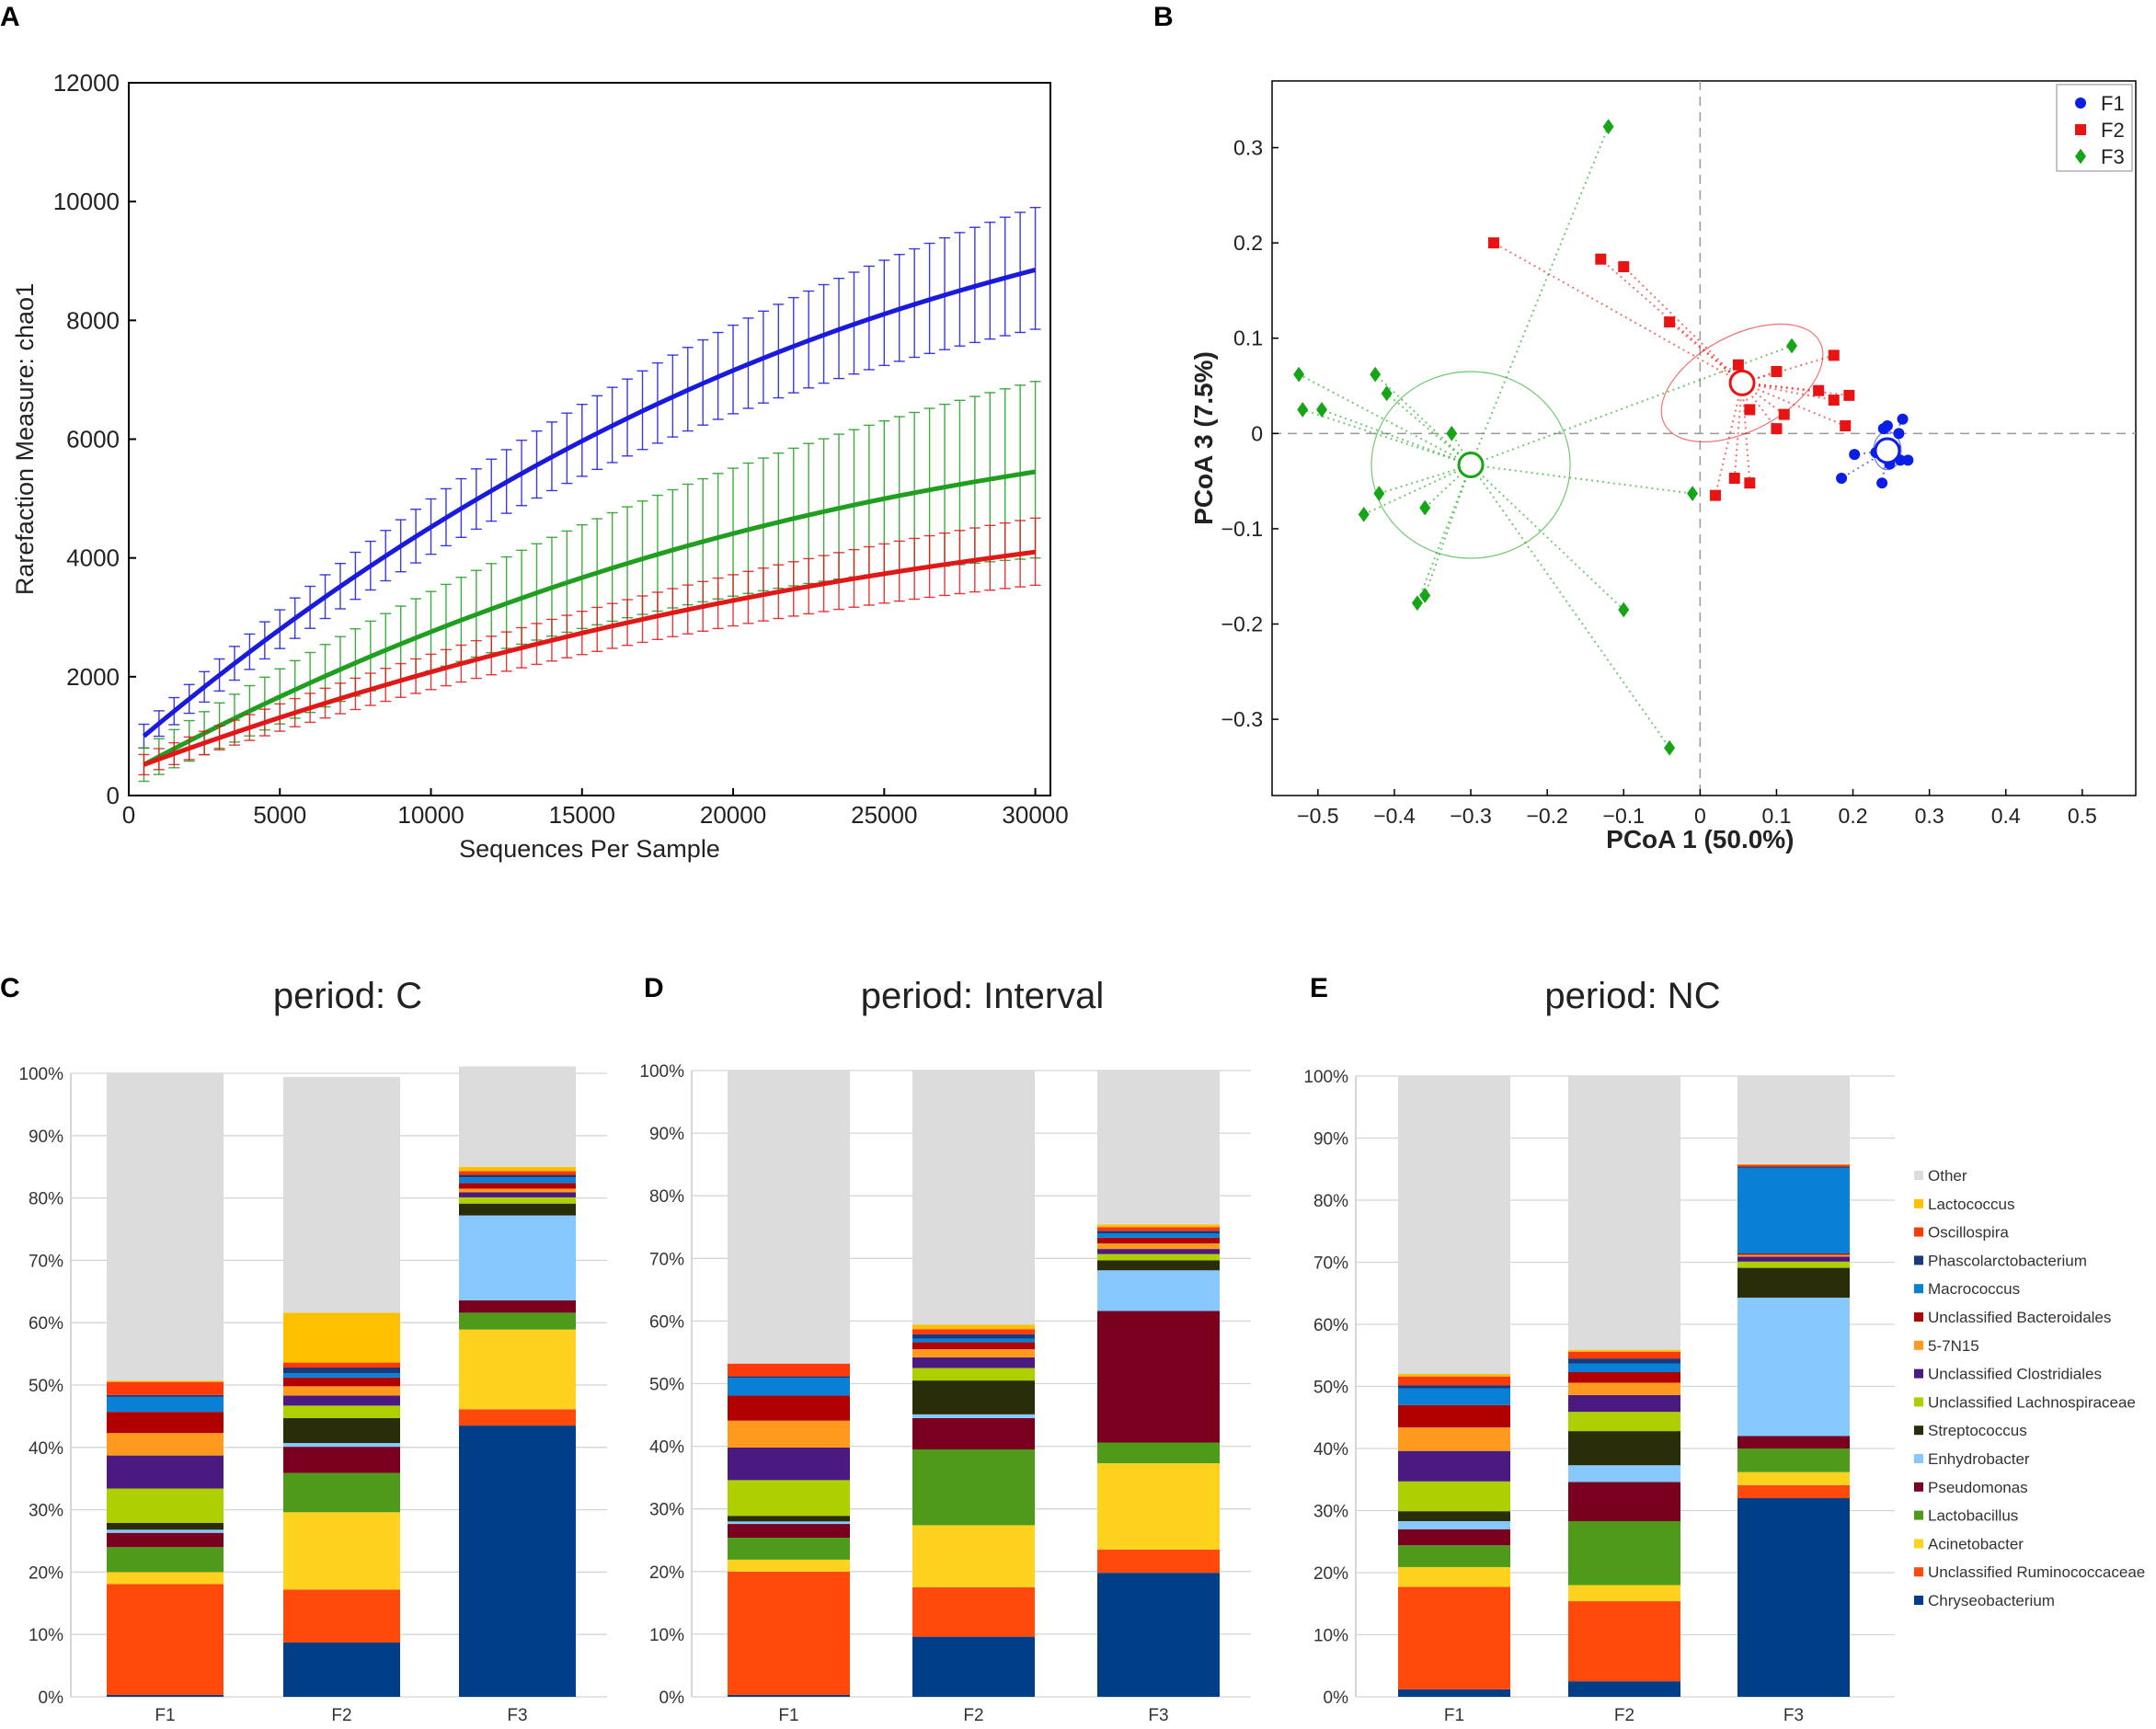 This screenshot has width=2156, height=1729. What do you see at coordinates (1158, 1232) in the screenshot?
I see `bar-segment-F3-phascolarctobacterium` at bounding box center [1158, 1232].